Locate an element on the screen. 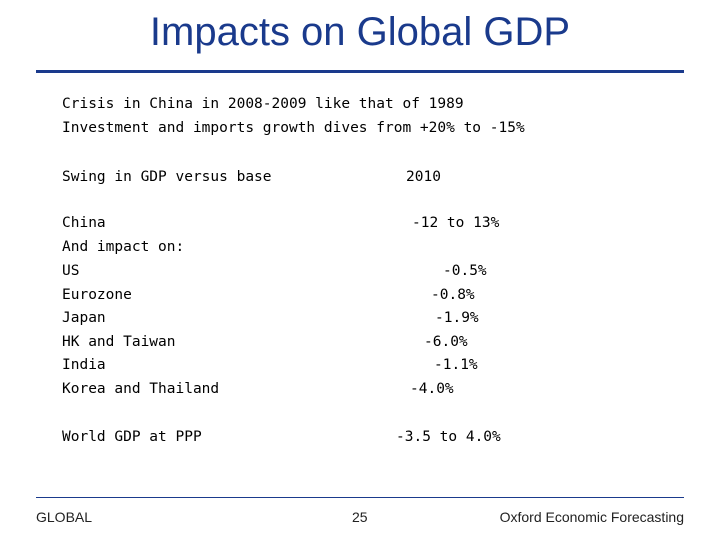 This screenshot has width=720, height=540. row-label-us: US is located at coordinates (71, 271).